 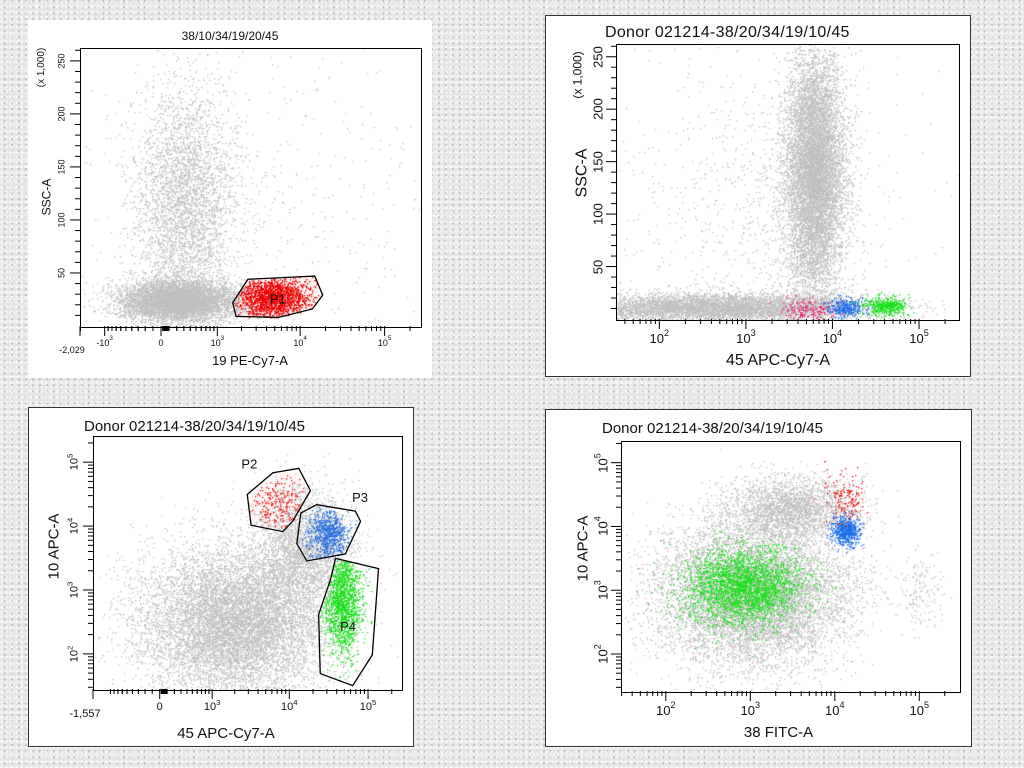 I want to click on x-tick-label: -2,029, so click(x=72, y=350).